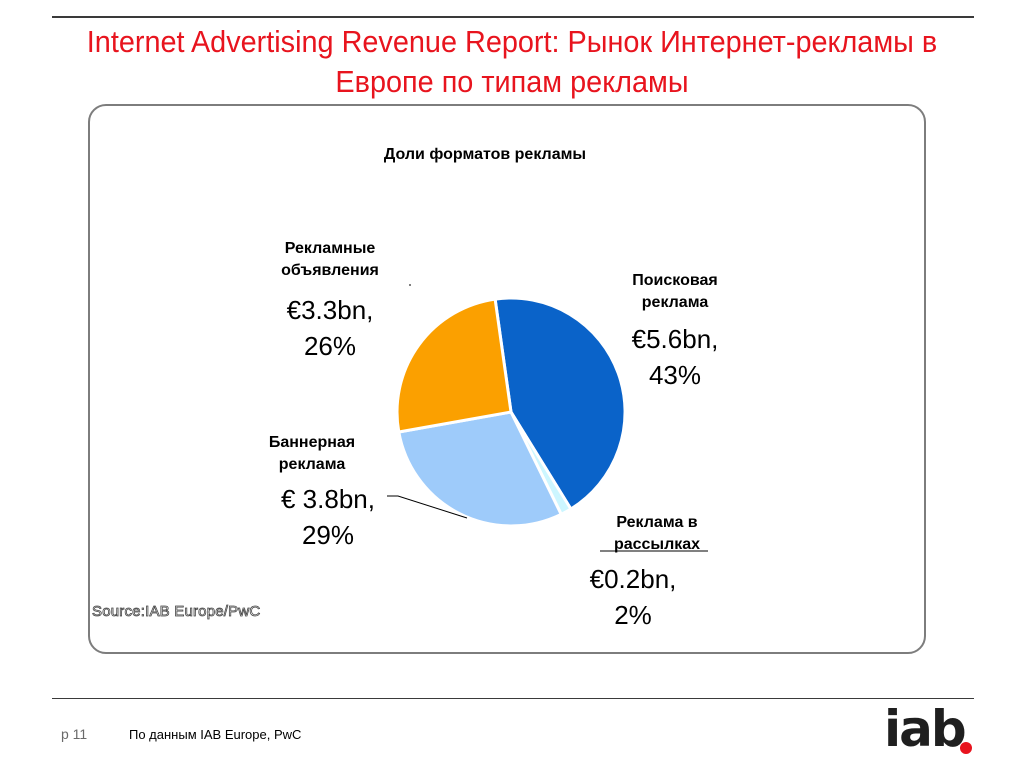 The height and width of the screenshot is (768, 1024). What do you see at coordinates (330, 310) in the screenshot?
I see `label-classifieds-value-line1: €3.3bn,` at bounding box center [330, 310].